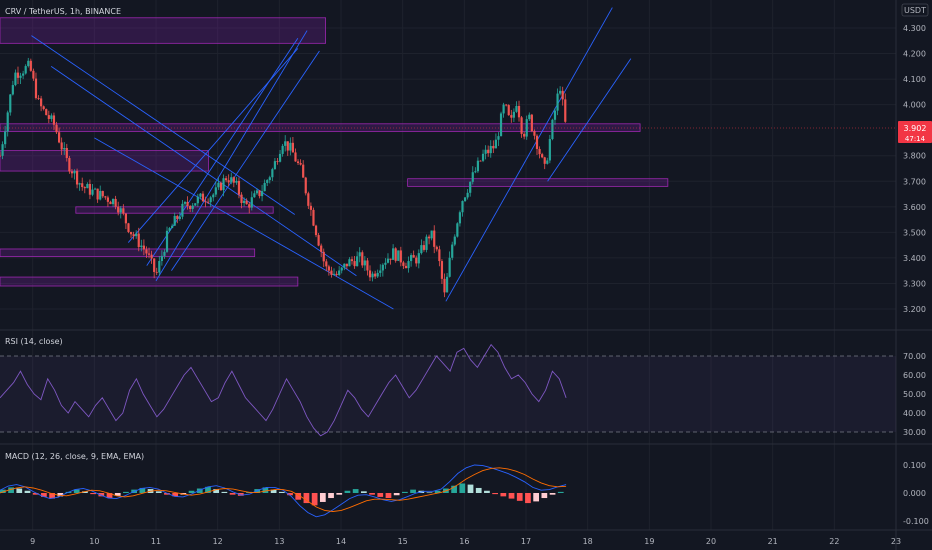 Image resolution: width=932 pixels, height=550 pixels. Describe the element at coordinates (341, 541) in the screenshot. I see `time-tick-label: 14` at that location.